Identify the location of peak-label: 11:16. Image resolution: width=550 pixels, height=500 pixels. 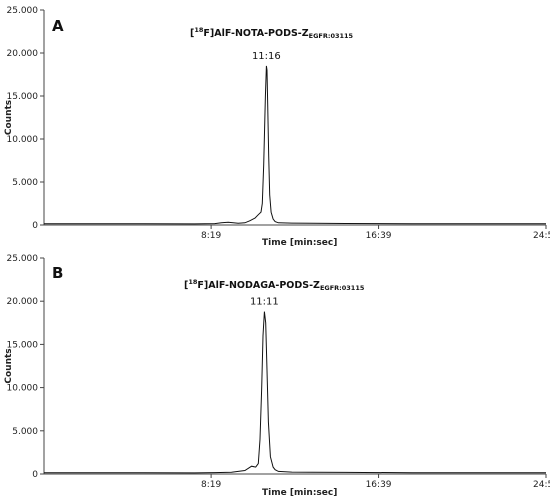
(266, 56).